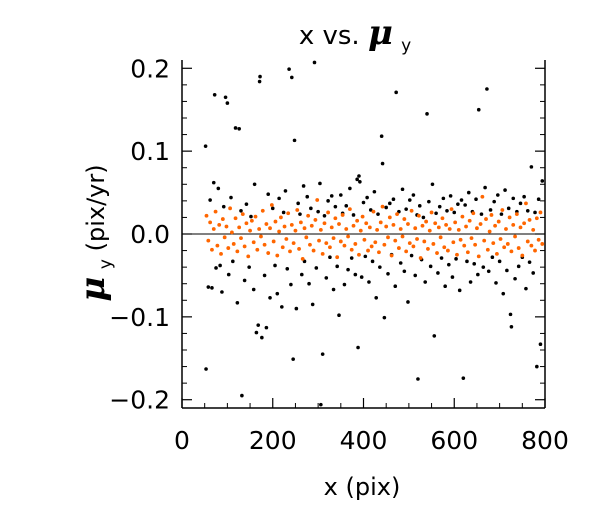 This screenshot has width=600, height=525. Describe the element at coordinates (139, 400) in the screenshot. I see `y-tick-label: −0.2` at that location.